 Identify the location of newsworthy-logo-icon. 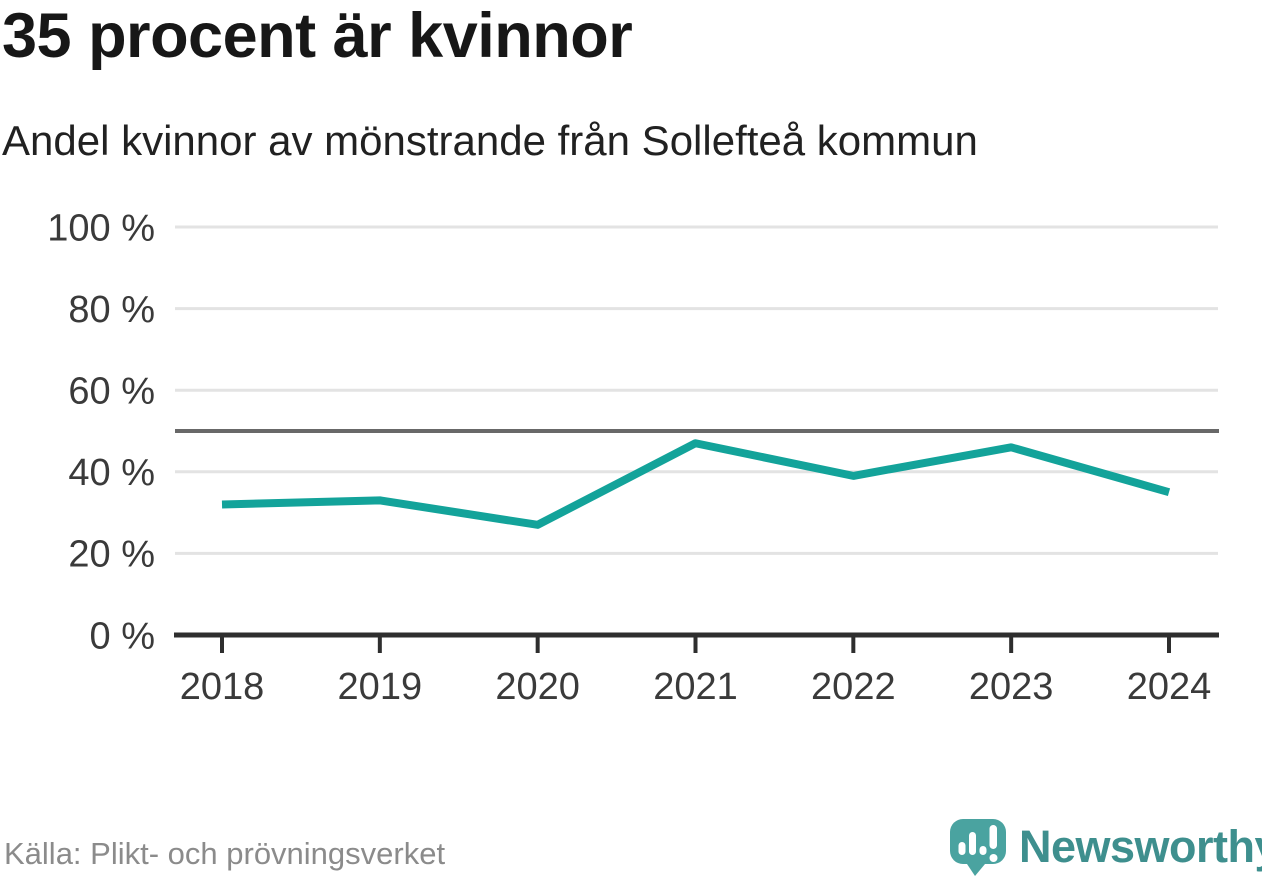
(978, 847).